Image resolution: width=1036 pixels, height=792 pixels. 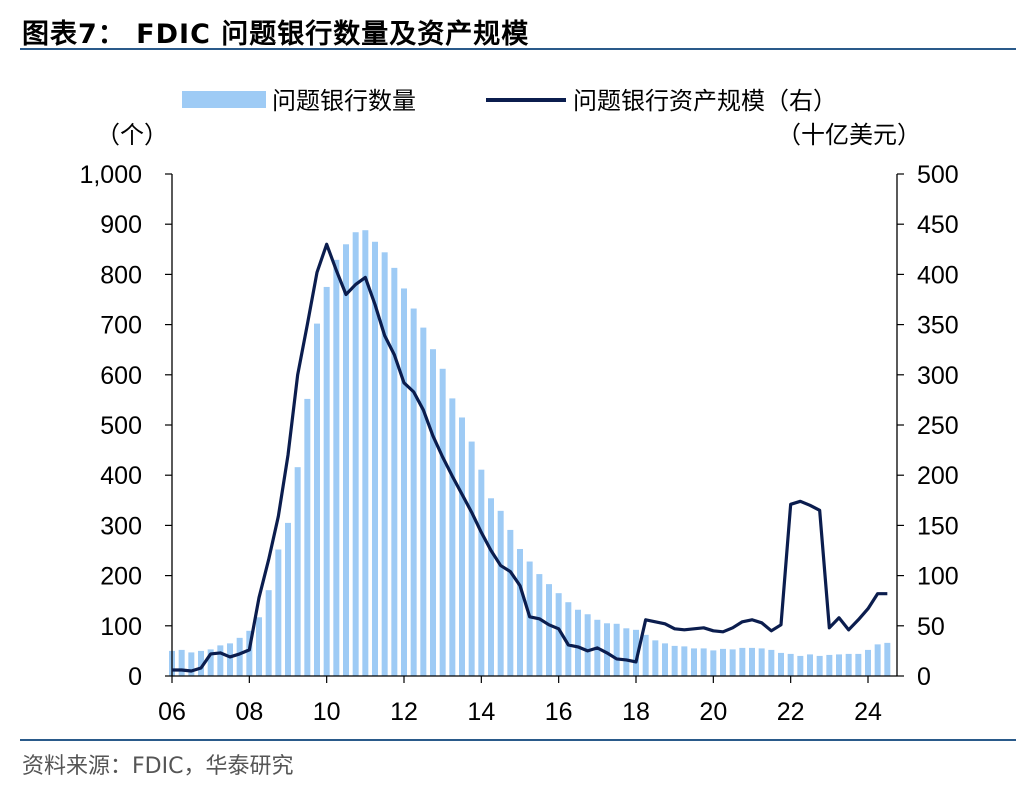 What do you see at coordinates (791, 712) in the screenshot?
I see `x-tick-label: 22` at bounding box center [791, 712].